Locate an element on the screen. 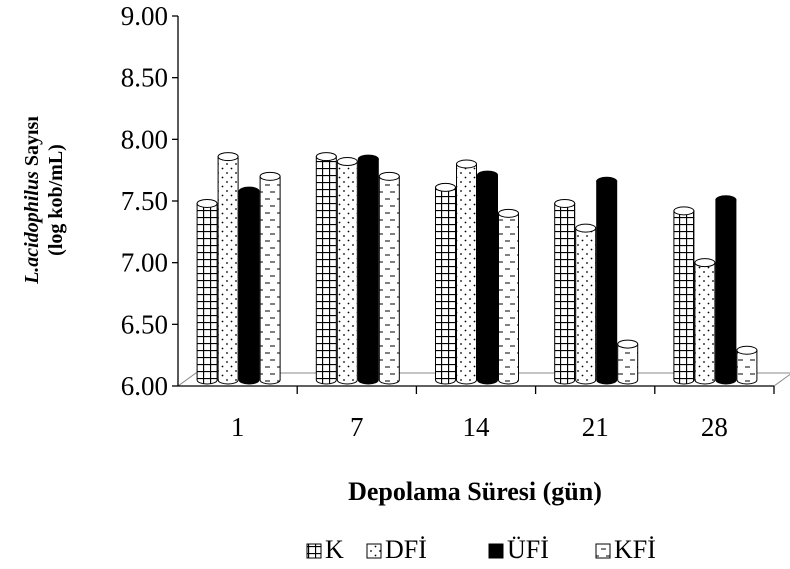 The height and width of the screenshot is (569, 790). legend-label: K is located at coordinates (334, 549).